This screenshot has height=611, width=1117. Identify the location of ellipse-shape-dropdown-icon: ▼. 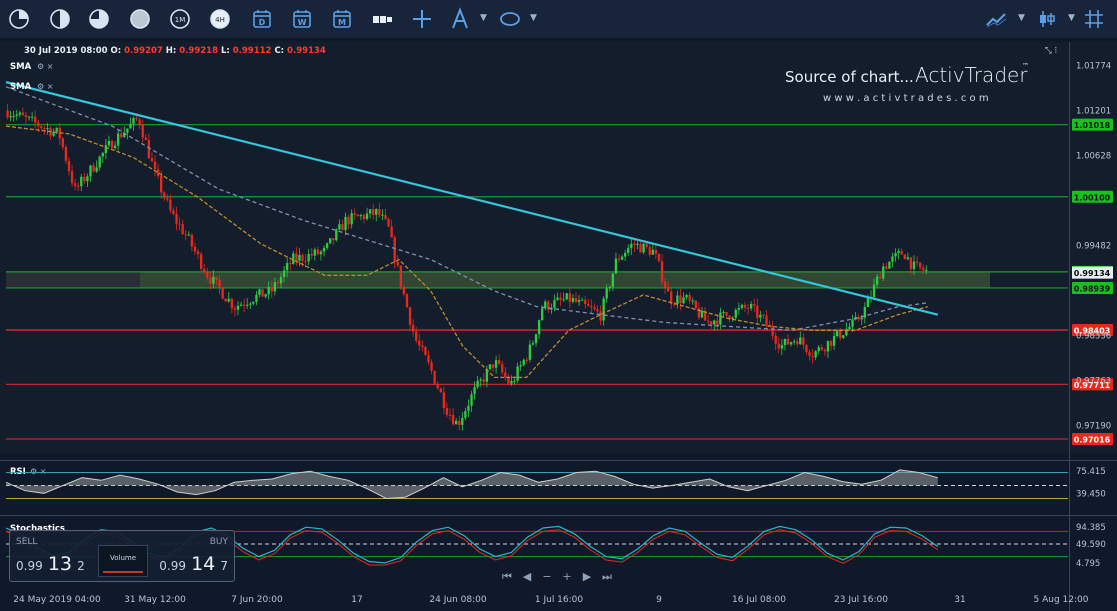
(533, 18).